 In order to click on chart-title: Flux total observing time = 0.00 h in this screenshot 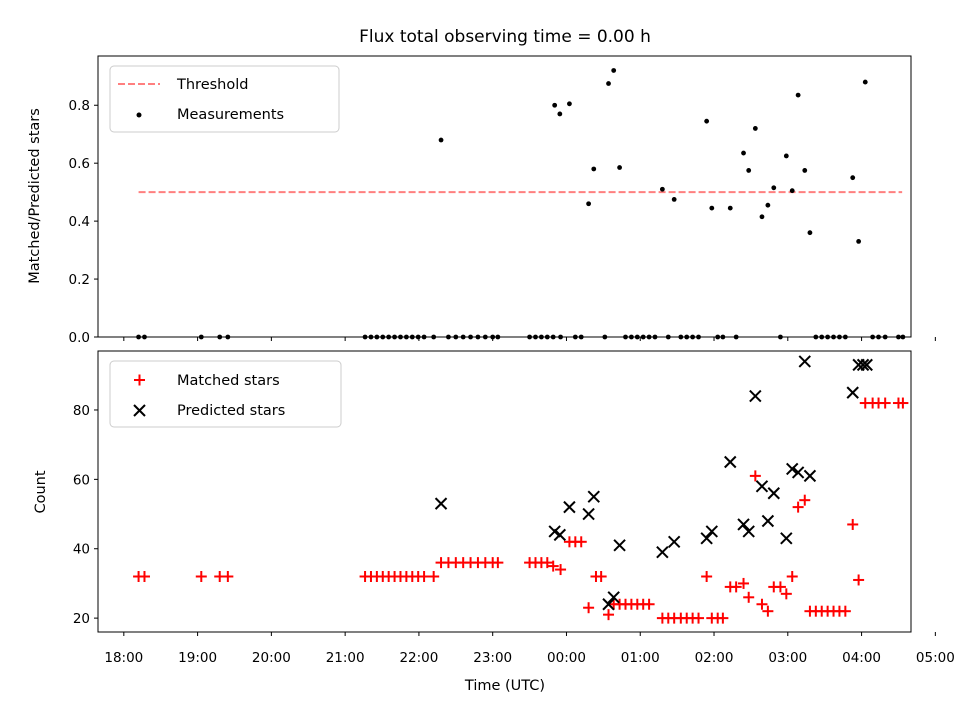, I will do `click(505, 37)`.